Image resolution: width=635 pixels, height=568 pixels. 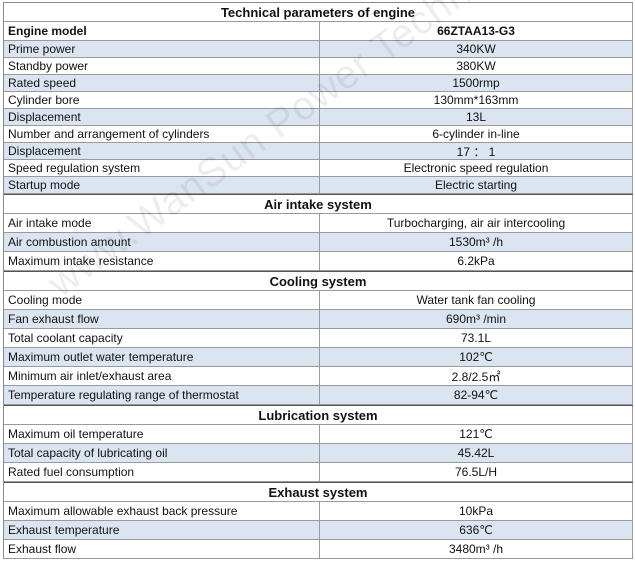 I want to click on table-title: Technical parameters of engine, so click(x=318, y=12).